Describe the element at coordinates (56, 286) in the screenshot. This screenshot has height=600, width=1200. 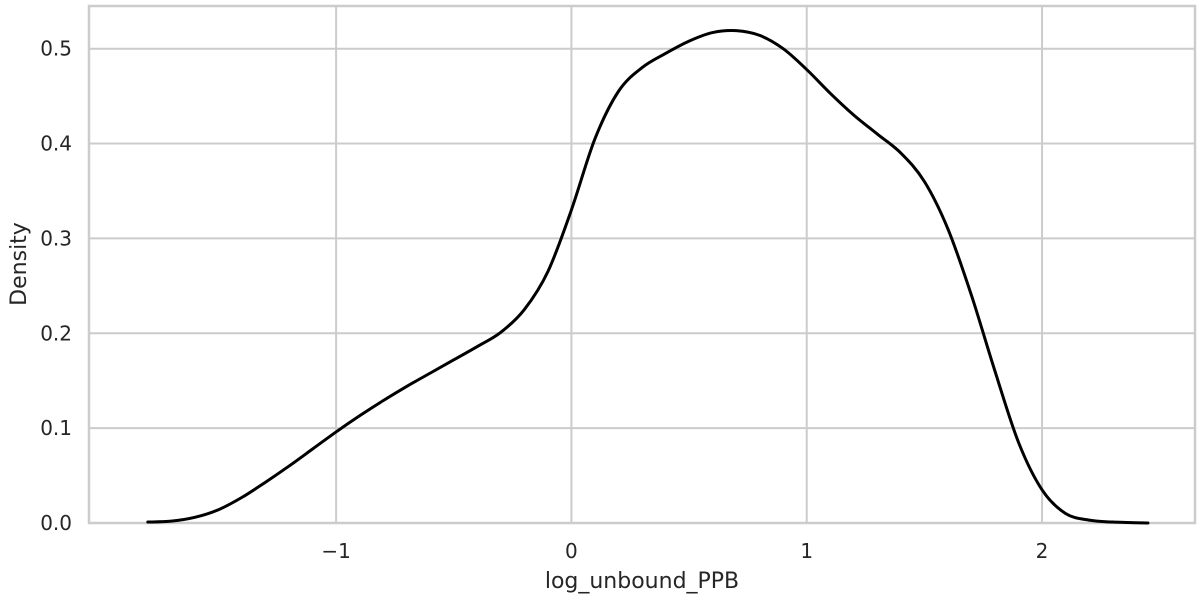
I see `y-tick-labels: 0.0 0.1 0.2 0.3 0.4 0.5` at that location.